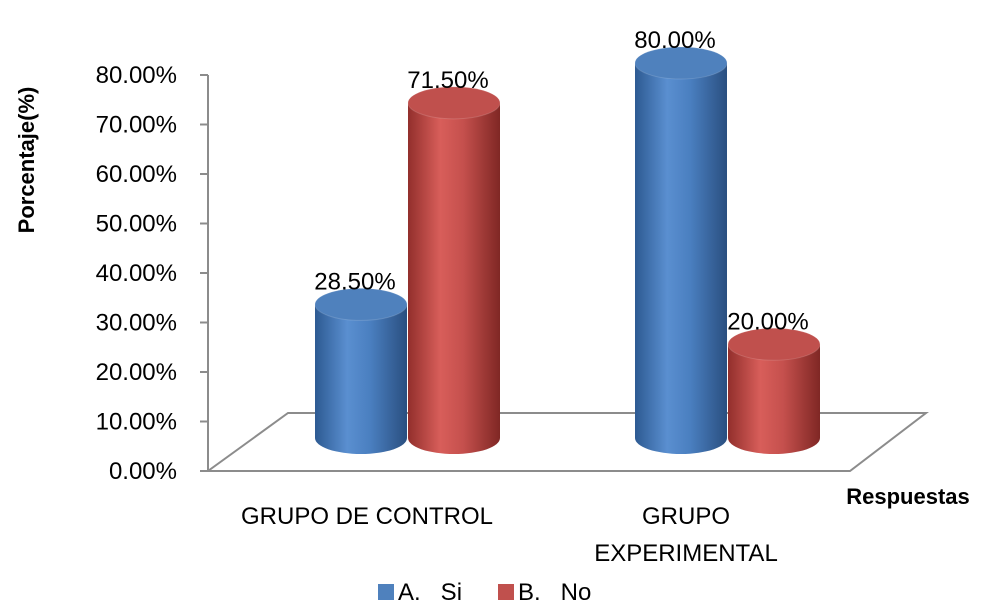 This screenshot has height=606, width=992. What do you see at coordinates (367, 516) in the screenshot?
I see `category-label: GRUPO DE CONTROL` at bounding box center [367, 516].